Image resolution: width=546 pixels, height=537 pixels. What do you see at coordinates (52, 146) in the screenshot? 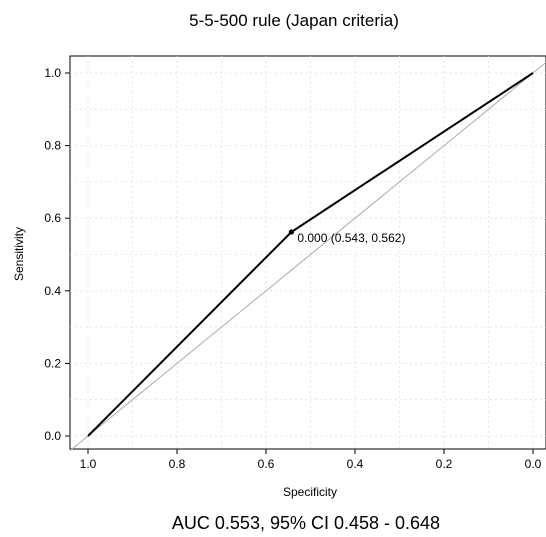
I see `y-tick-label: 0.8` at bounding box center [52, 146].